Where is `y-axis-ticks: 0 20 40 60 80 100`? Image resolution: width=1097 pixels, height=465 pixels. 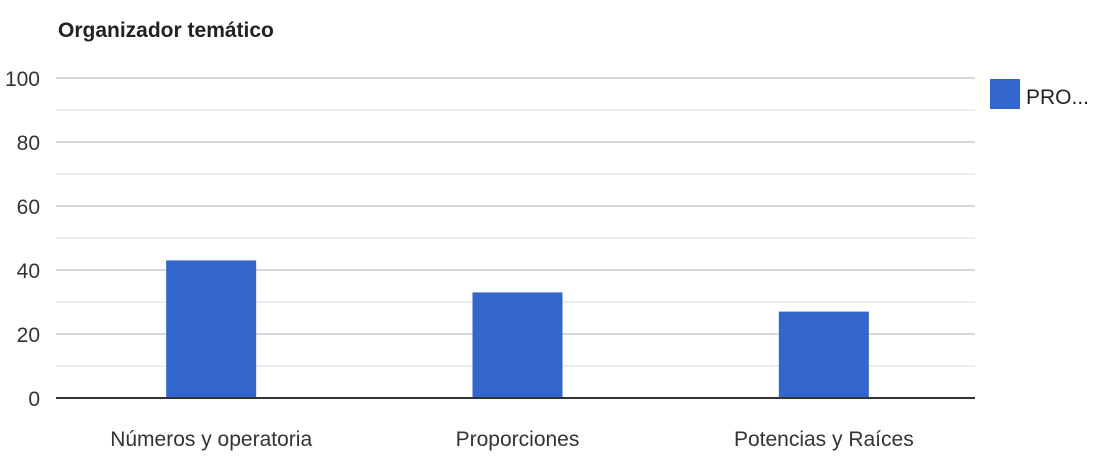
y-axis-ticks: 0 20 40 60 80 100 is located at coordinates (22, 239).